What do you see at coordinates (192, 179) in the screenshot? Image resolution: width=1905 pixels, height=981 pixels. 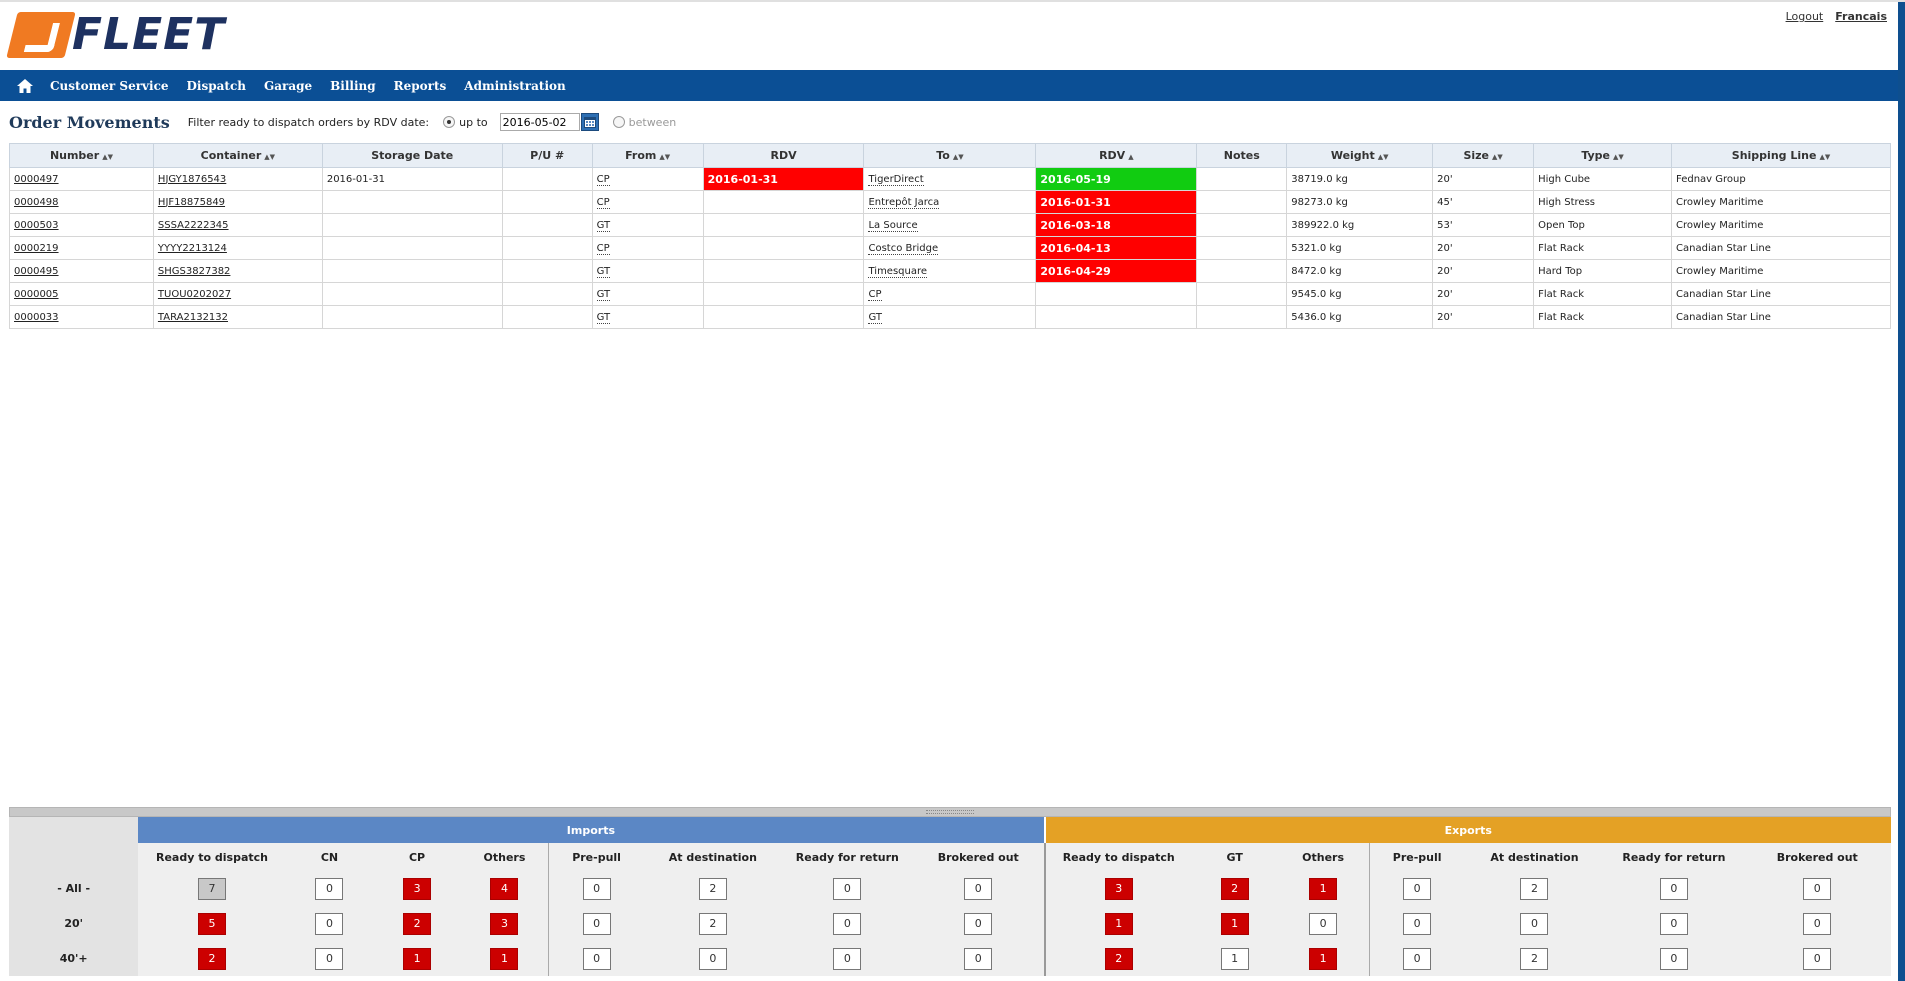 I see `container-link: HJGY1876543` at bounding box center [192, 179].